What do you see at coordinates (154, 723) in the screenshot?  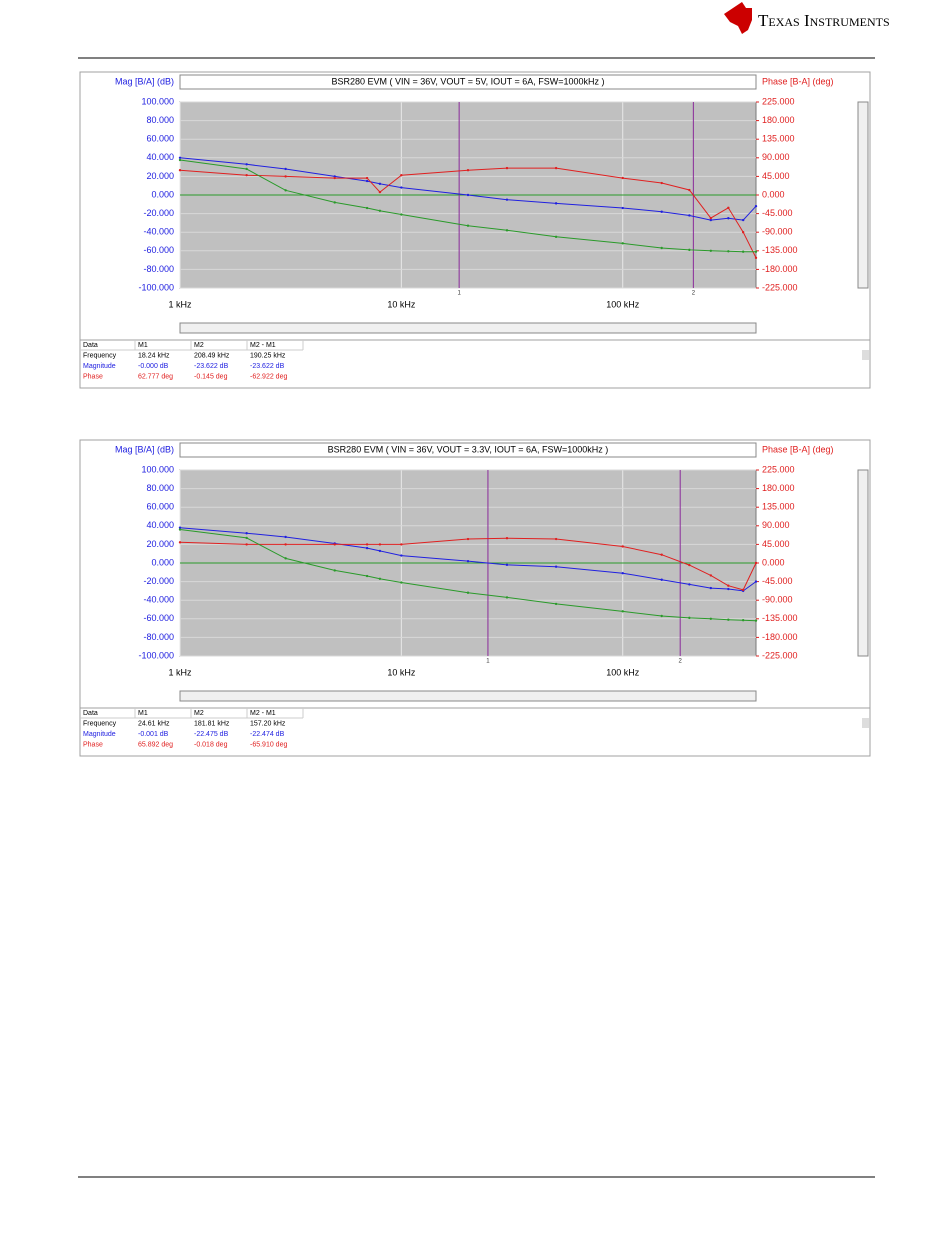 I see `table-cell: 24.61 kHz` at bounding box center [154, 723].